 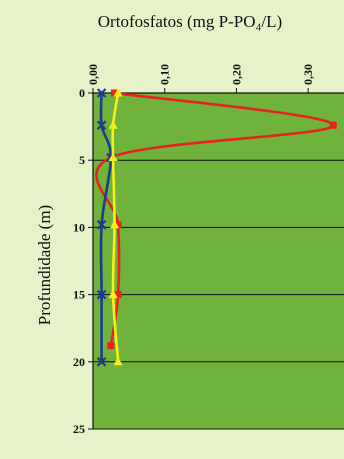 What do you see at coordinates (165, 74) in the screenshot?
I see `x-tick-label: 0,10` at bounding box center [165, 74].